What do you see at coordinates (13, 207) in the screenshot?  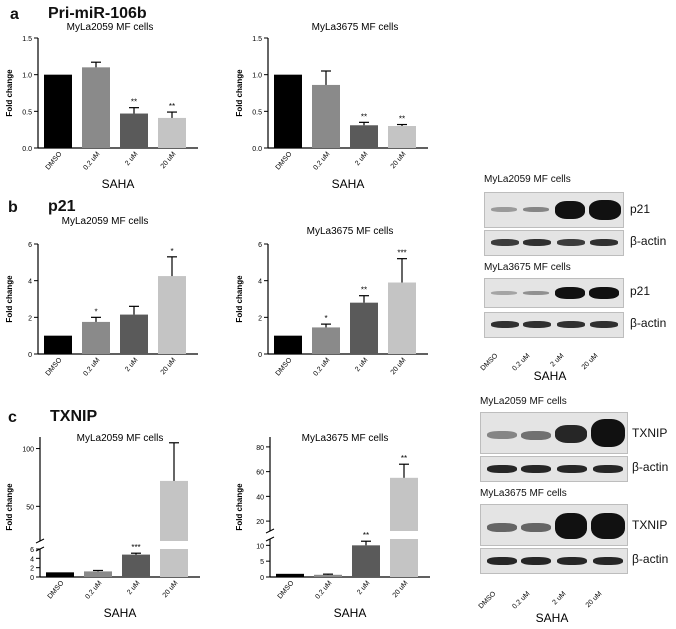 I see `panel-b-letter: b` at bounding box center [13, 207].